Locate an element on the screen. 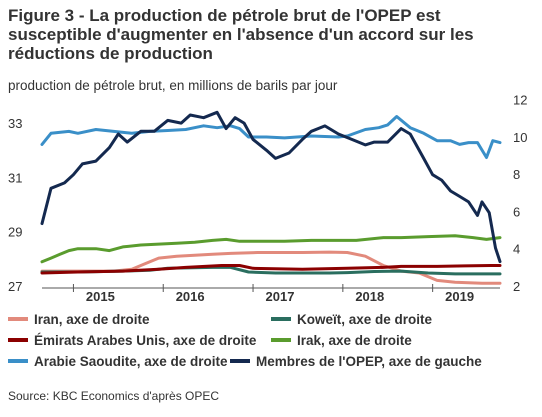 The width and height of the screenshot is (542, 417). y-left-tick-label: 27 is located at coordinates (15, 286).